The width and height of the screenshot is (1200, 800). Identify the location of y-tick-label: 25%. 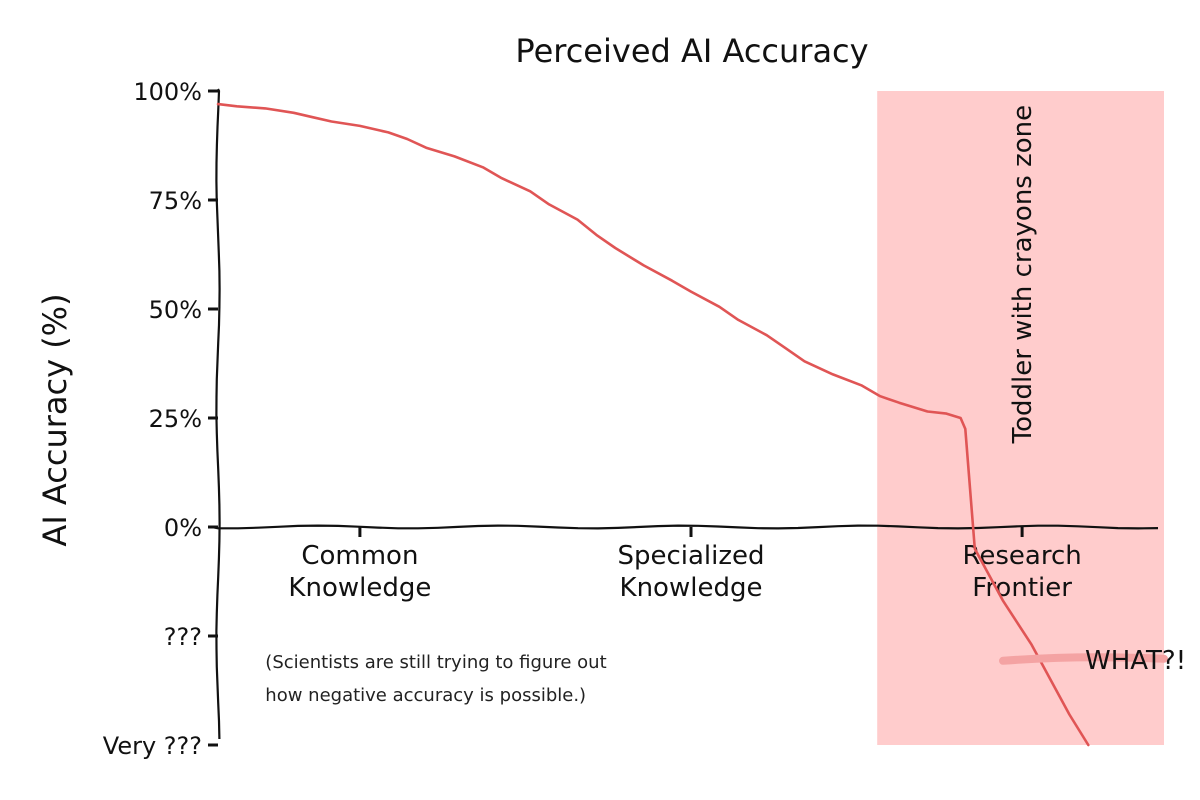
(175, 419).